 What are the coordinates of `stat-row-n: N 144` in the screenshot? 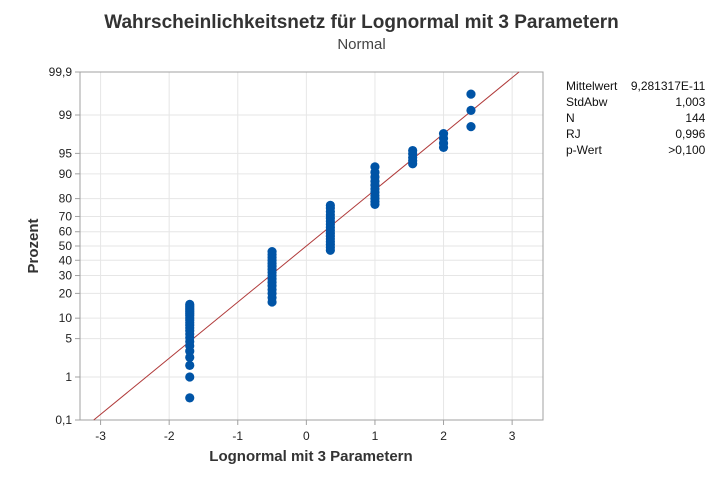 It's located at (635, 118).